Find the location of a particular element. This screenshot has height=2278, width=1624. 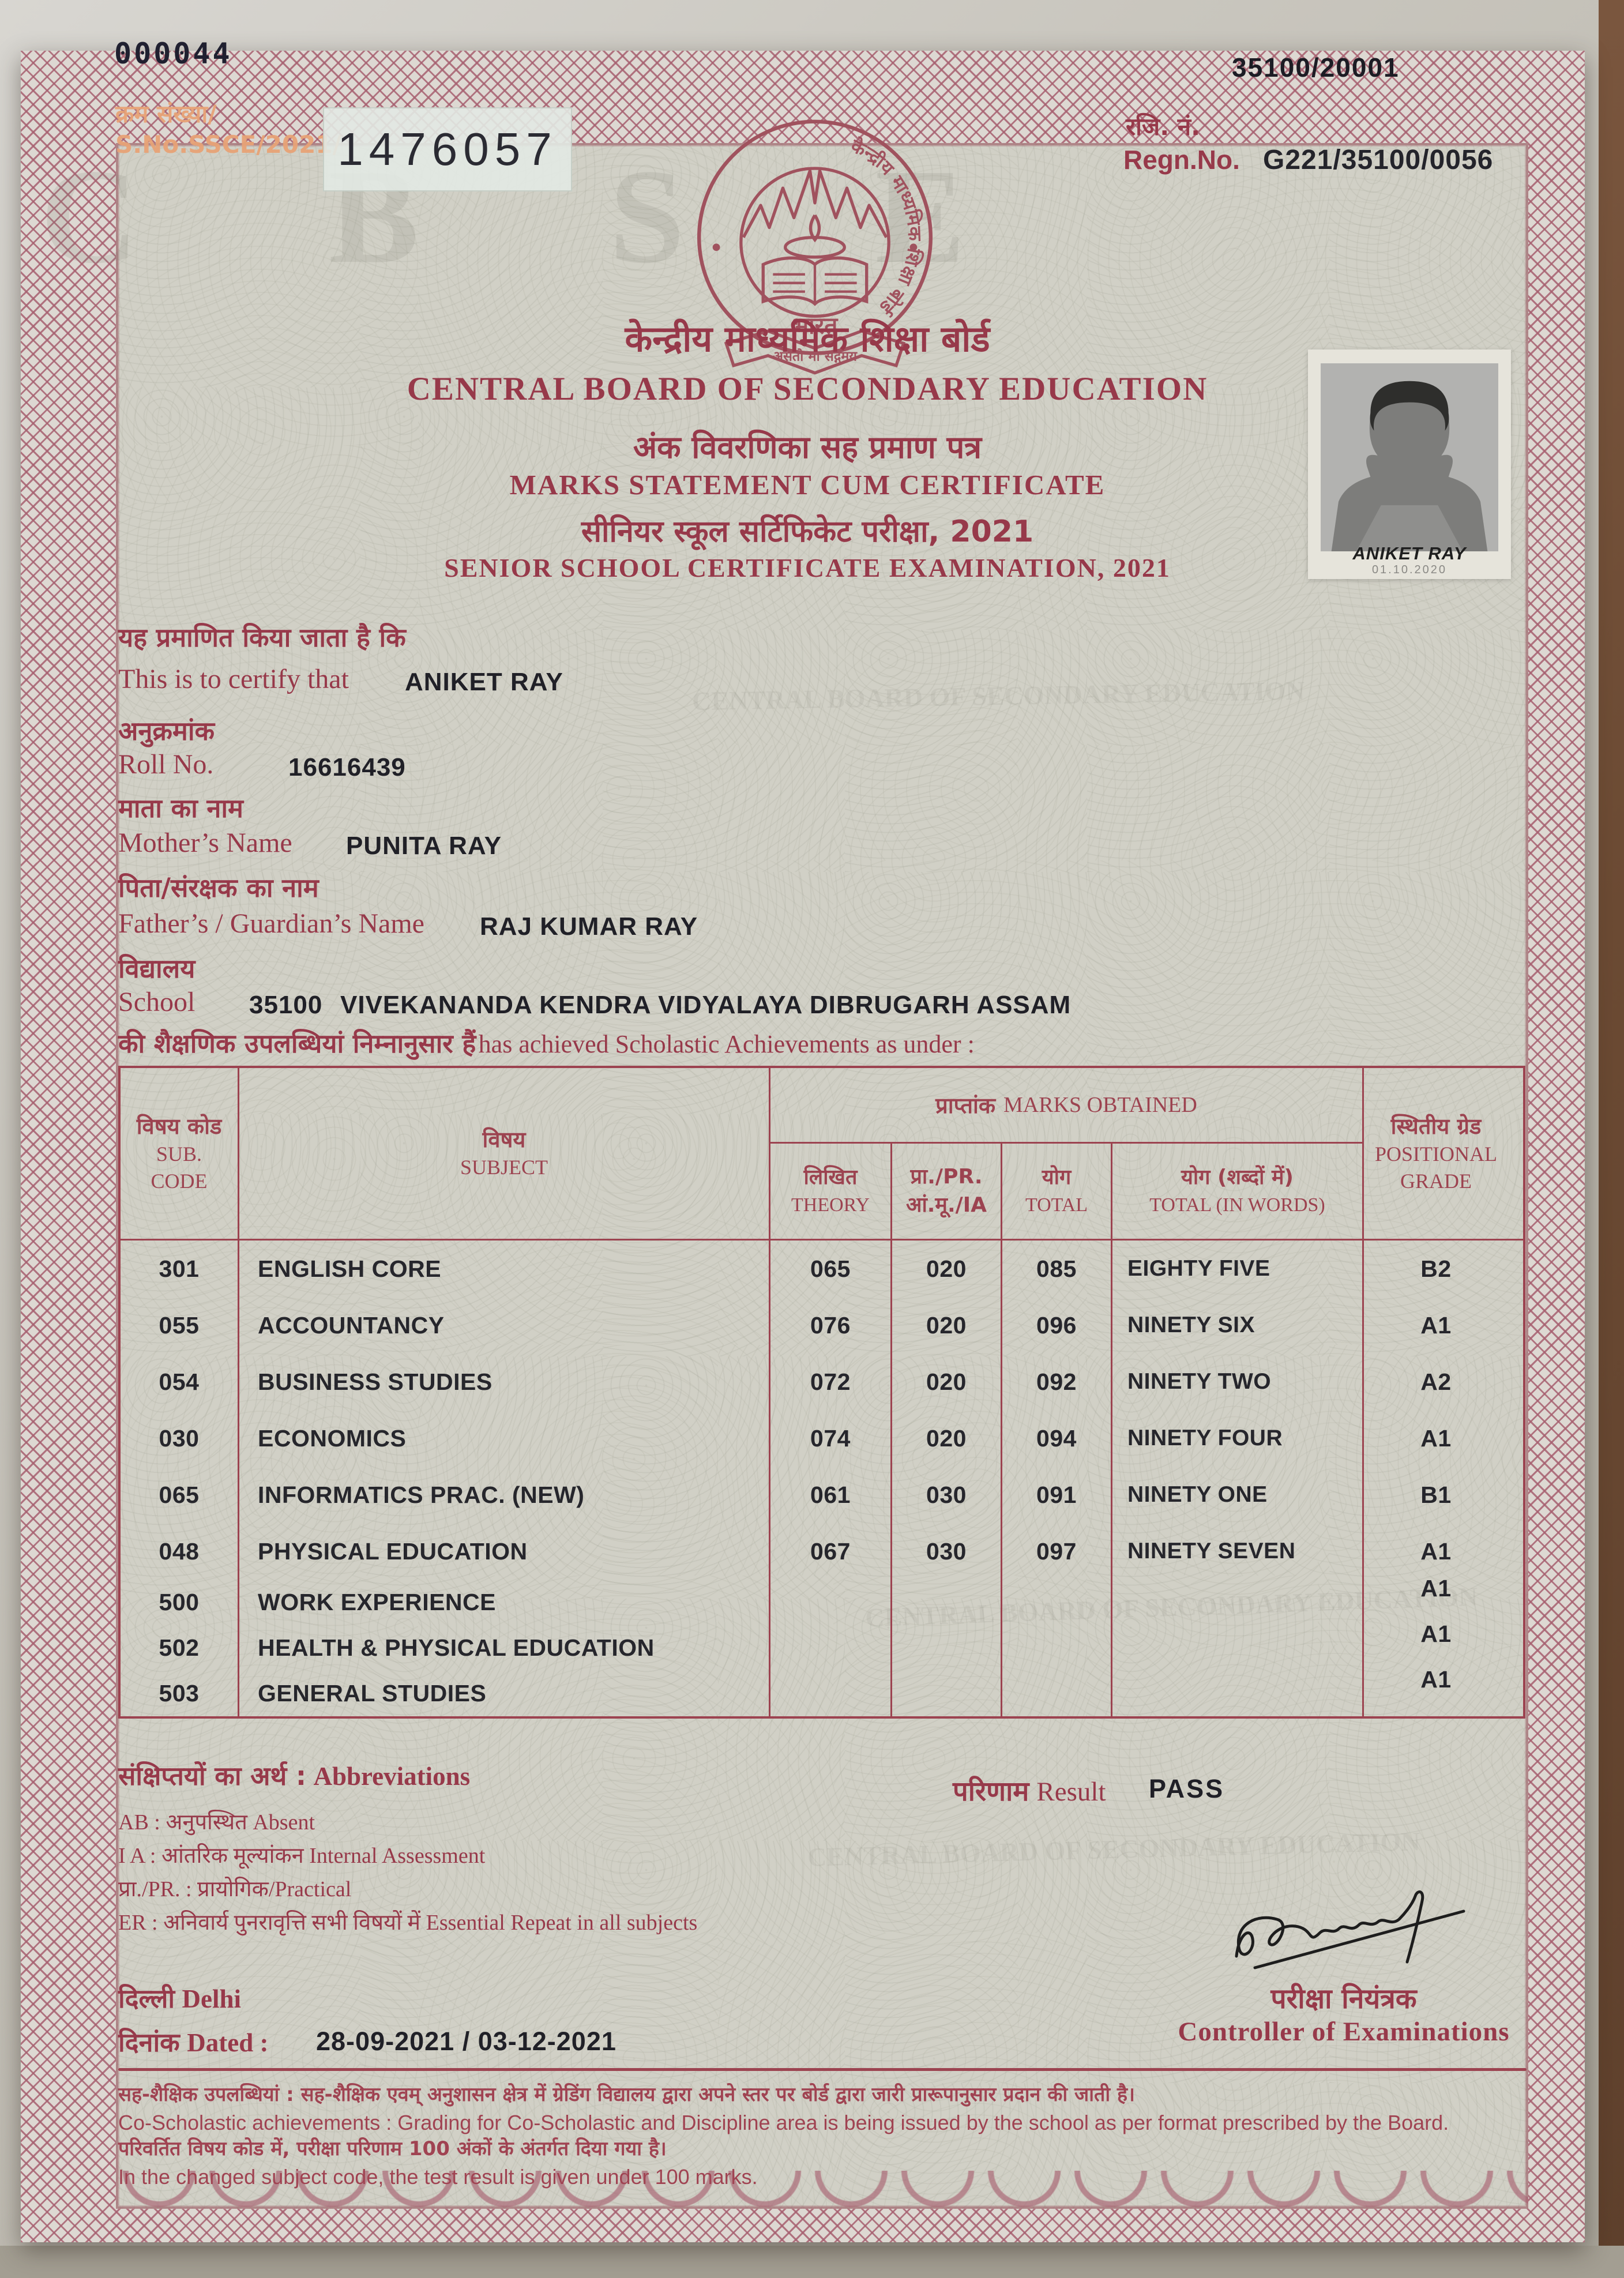

cell-subject: HEALTH & PHYSICAL EDUCATION is located at coordinates (504, 1648).